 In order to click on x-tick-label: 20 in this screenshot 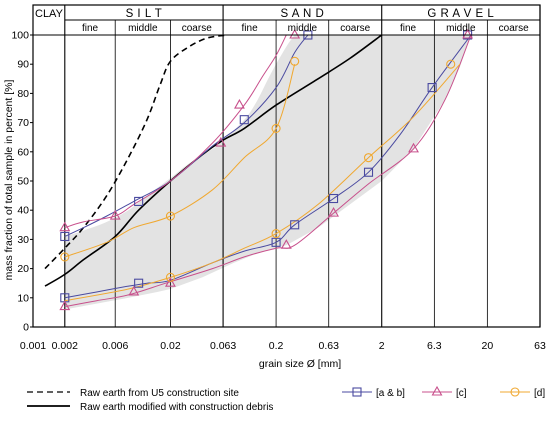, I will do `click(488, 346)`.